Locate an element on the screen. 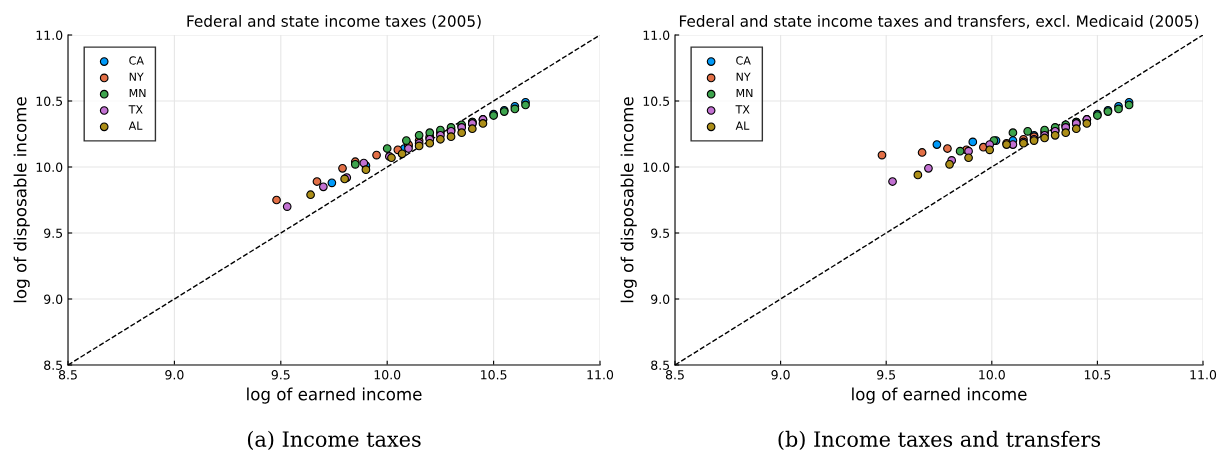 This screenshot has width=1229, height=459. text: (b) Income taxes and transfers is located at coordinates (939, 440).